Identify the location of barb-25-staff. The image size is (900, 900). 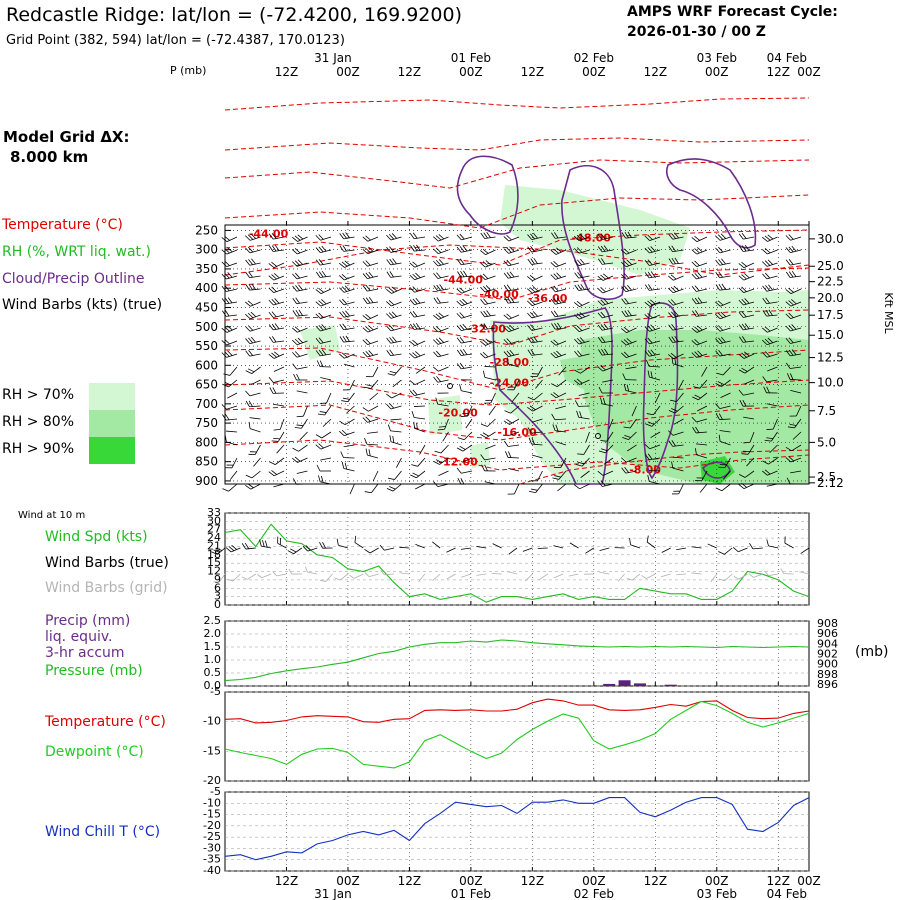
(232, 252).